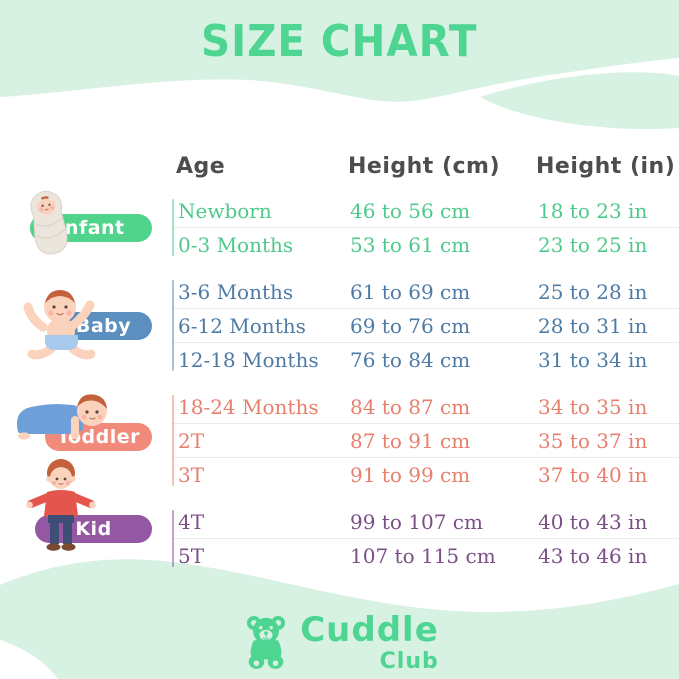 The image size is (679, 679). What do you see at coordinates (593, 291) in the screenshot?
I see `height-in-cell: 25 to 28 in` at bounding box center [593, 291].